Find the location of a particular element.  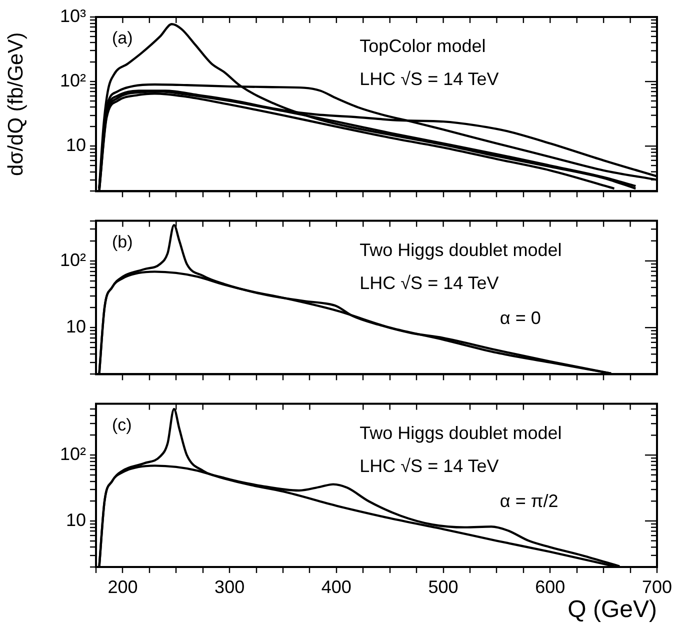

x-axis-title: Q (GeV) is located at coordinates (612, 610).